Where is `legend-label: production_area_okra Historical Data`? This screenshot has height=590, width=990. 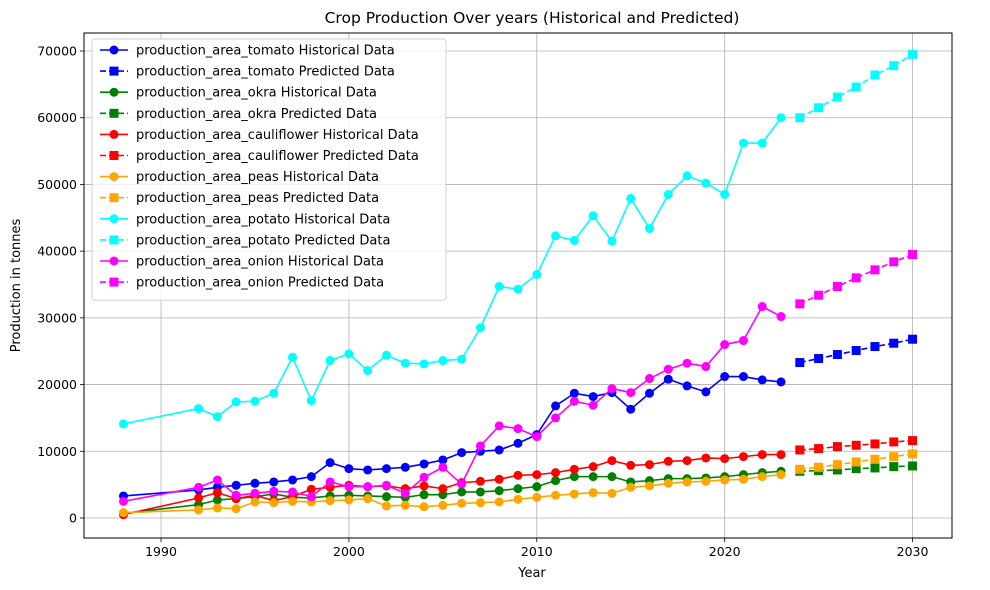 legend-label: production_area_okra Historical Data is located at coordinates (256, 93).